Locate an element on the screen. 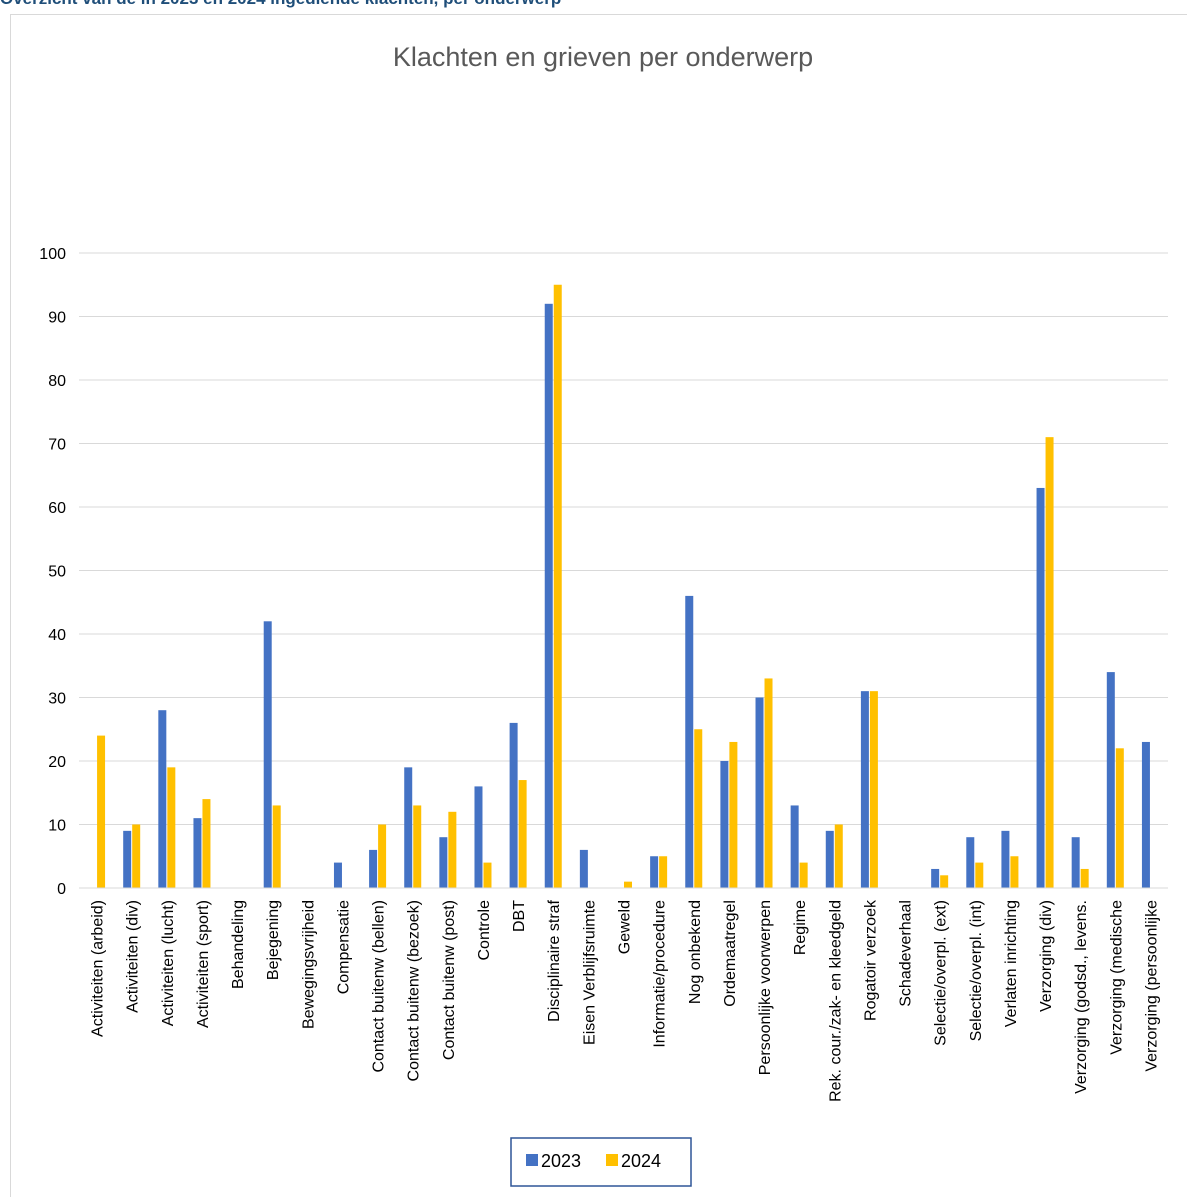  x-tick-label: Regime is located at coordinates (800, 927).